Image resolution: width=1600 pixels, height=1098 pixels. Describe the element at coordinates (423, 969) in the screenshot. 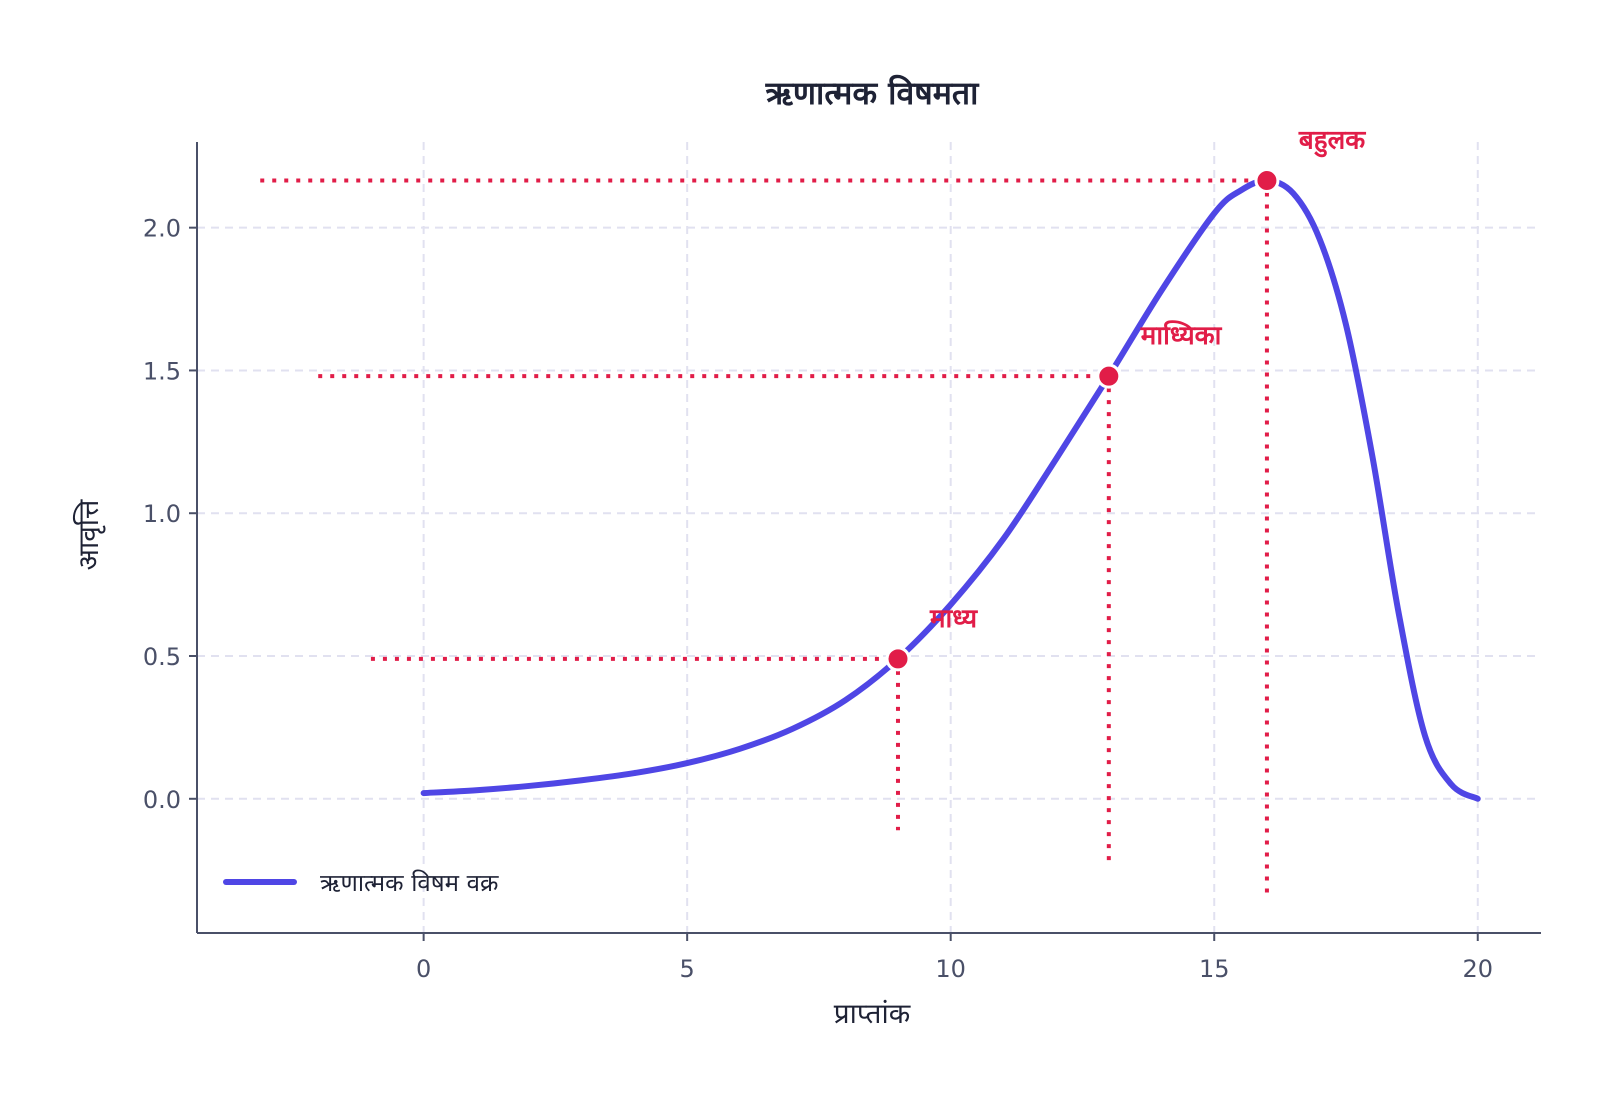

I see `x-tick-label: 0` at that location.